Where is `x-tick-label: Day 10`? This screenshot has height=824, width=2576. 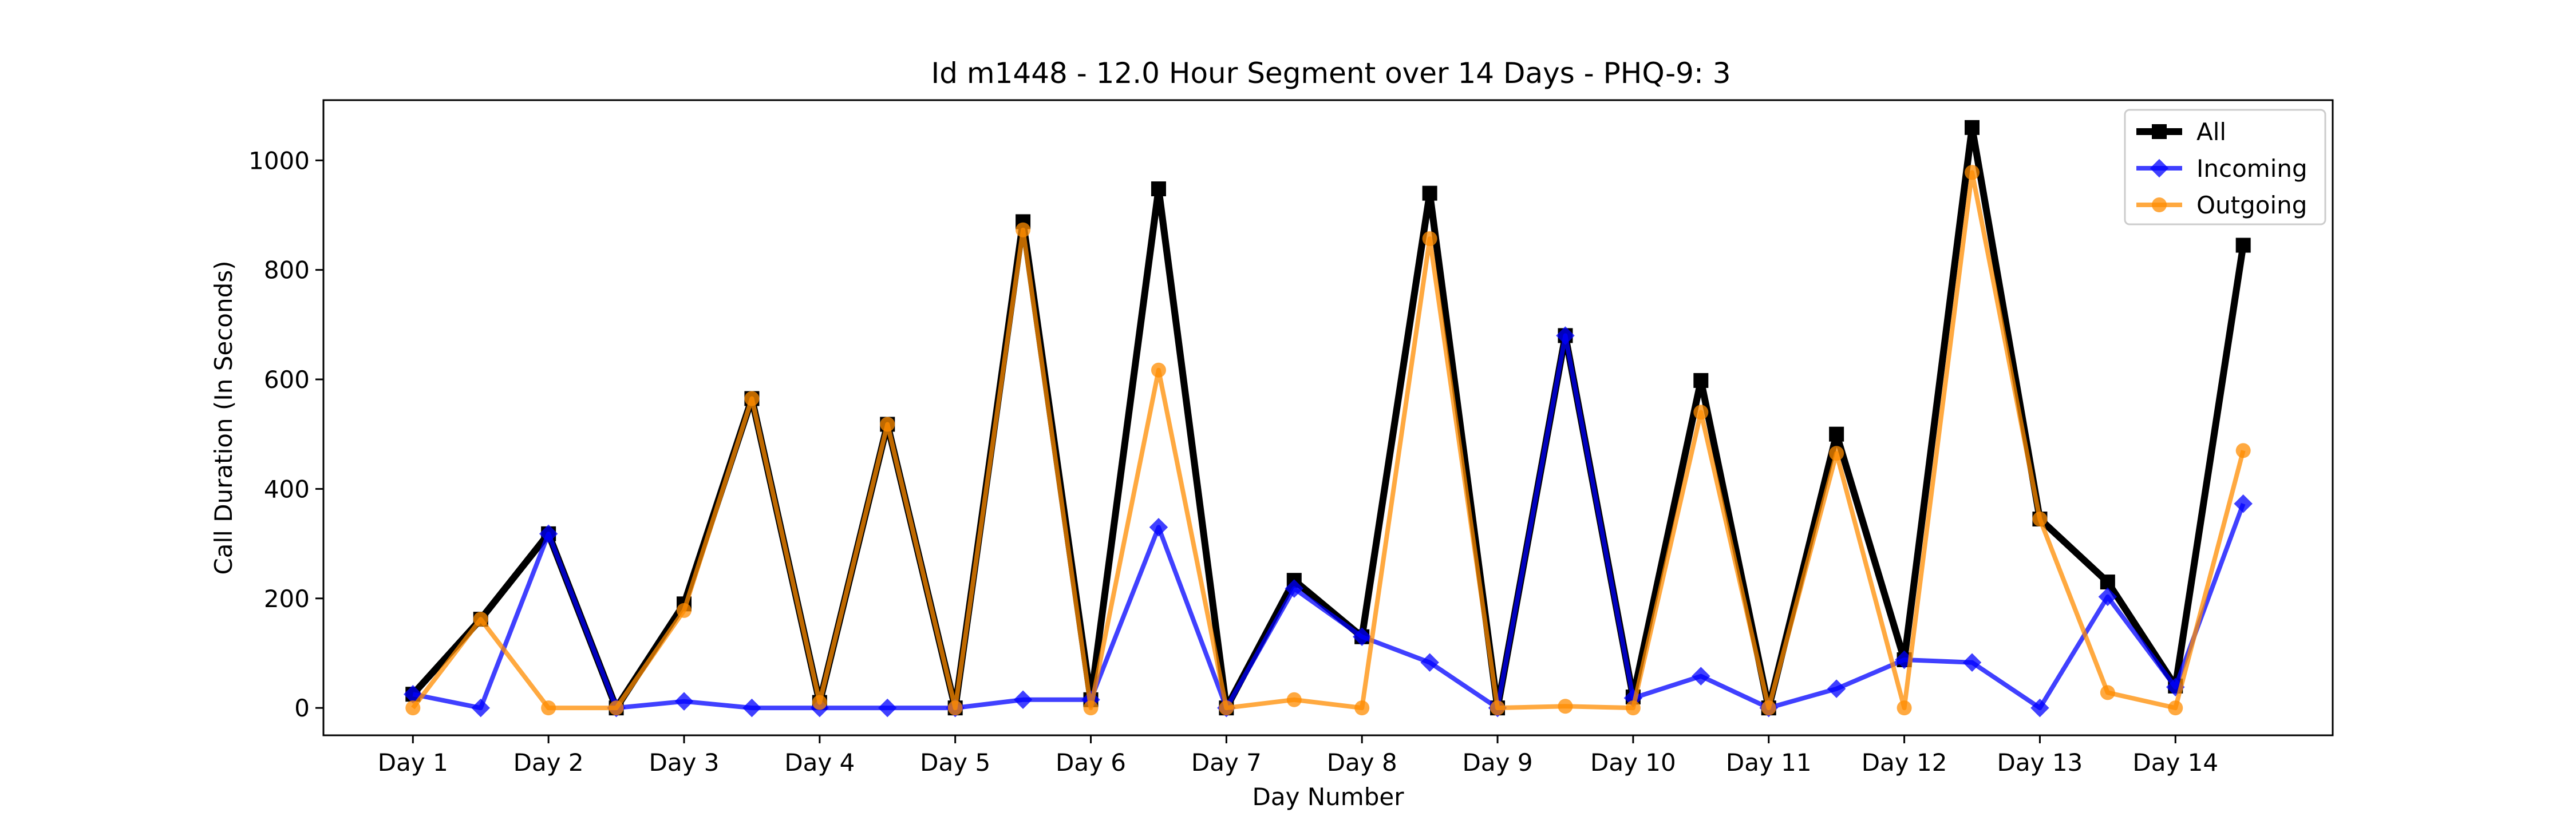
x-tick-label: Day 10 is located at coordinates (1633, 762).